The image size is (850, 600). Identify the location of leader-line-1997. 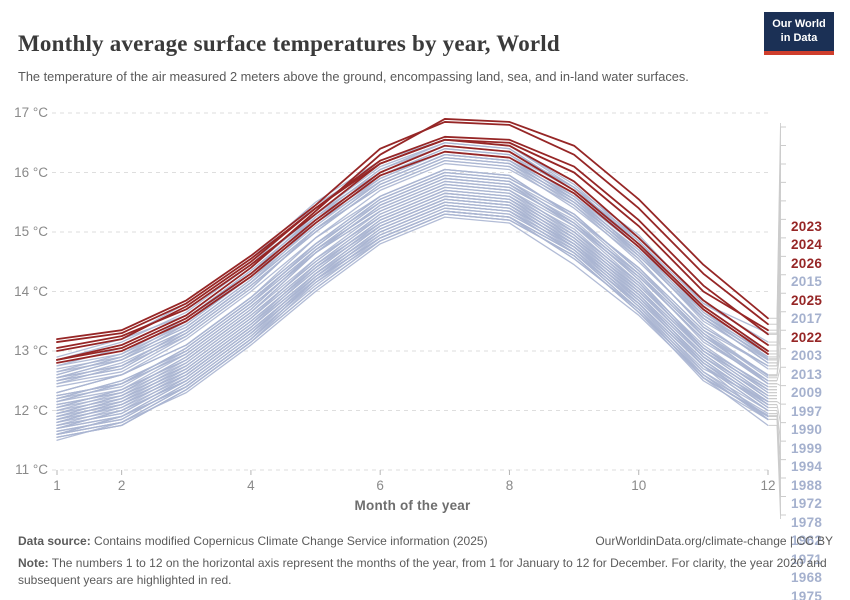
(781, 338).